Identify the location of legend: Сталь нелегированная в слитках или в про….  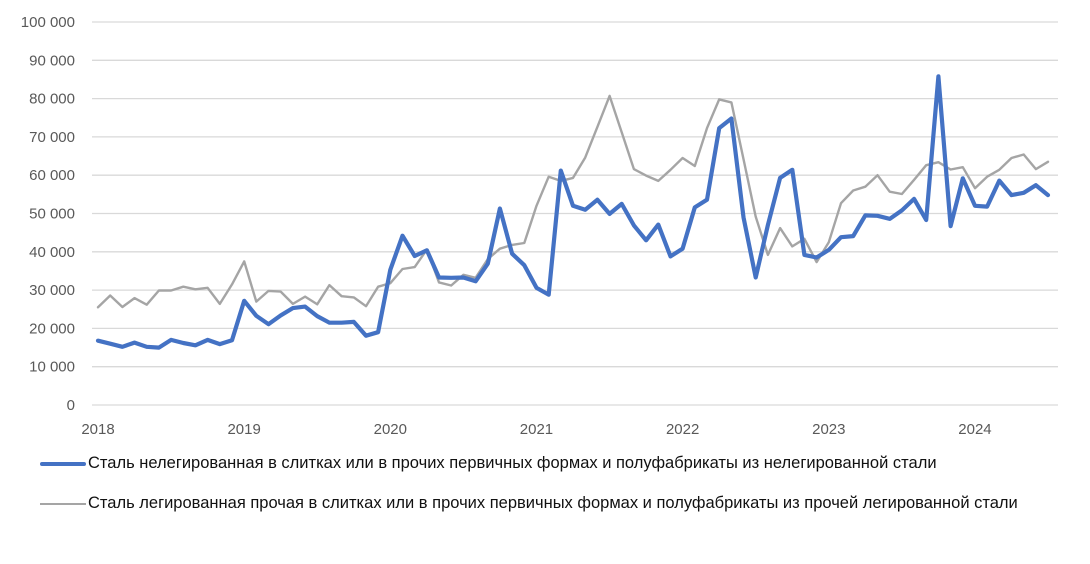
(560, 492).